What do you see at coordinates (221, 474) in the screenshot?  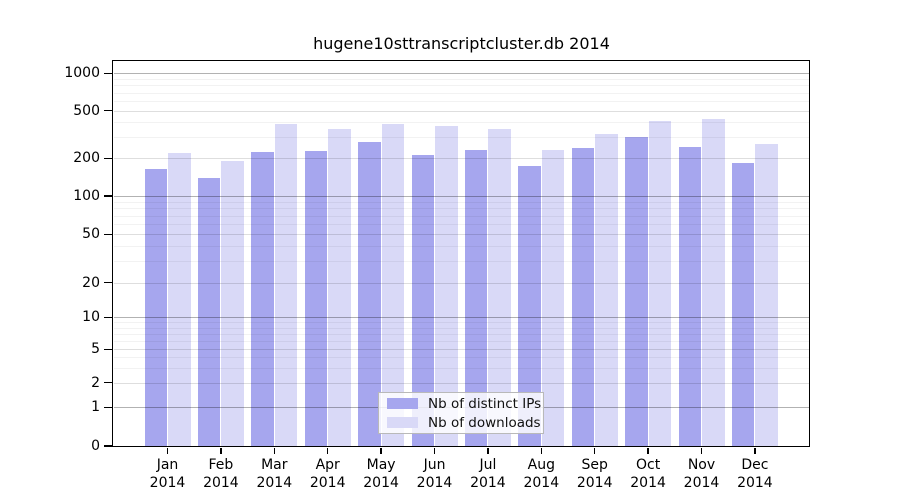 I see `x-axis-tick-label: Feb 2014` at bounding box center [221, 474].